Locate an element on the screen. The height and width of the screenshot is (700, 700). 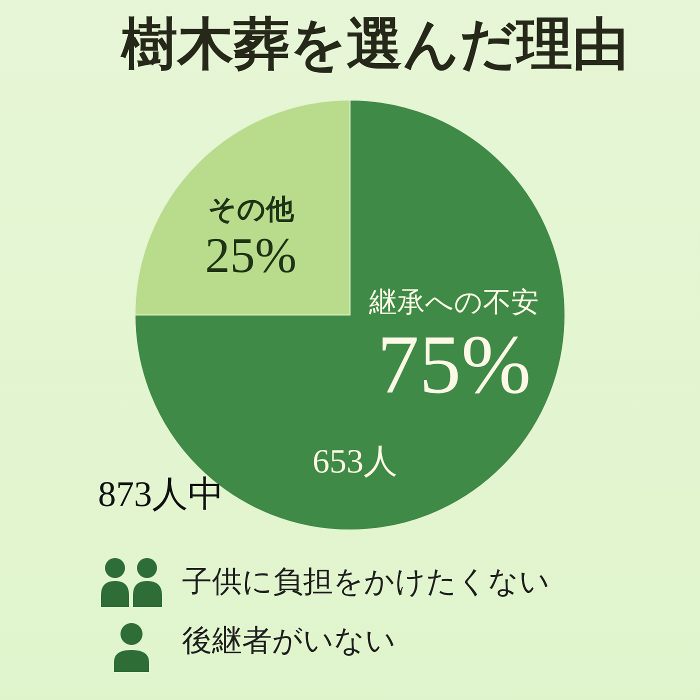
text: 653人 is located at coordinates (355, 462).